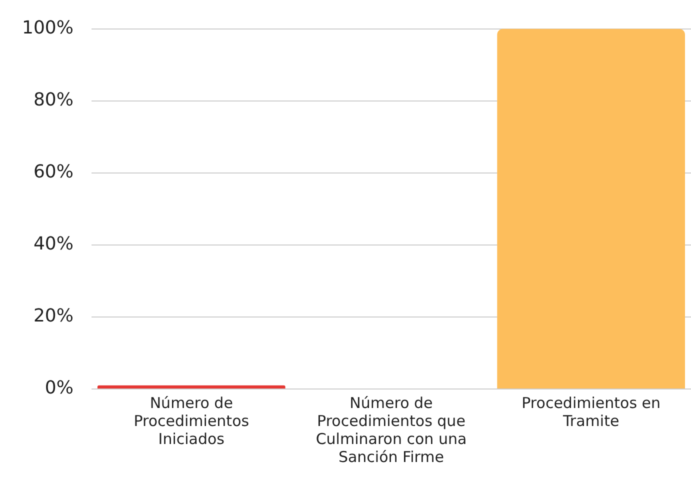 The image size is (691, 477). What do you see at coordinates (53, 244) in the screenshot?
I see `y-tick-label: 40%` at bounding box center [53, 244].